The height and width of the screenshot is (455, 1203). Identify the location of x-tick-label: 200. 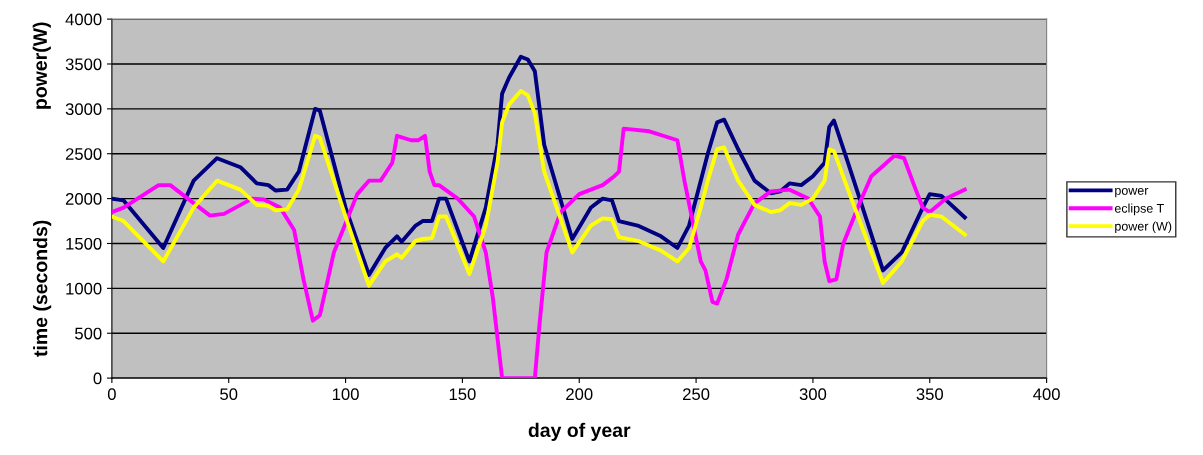
(579, 394).